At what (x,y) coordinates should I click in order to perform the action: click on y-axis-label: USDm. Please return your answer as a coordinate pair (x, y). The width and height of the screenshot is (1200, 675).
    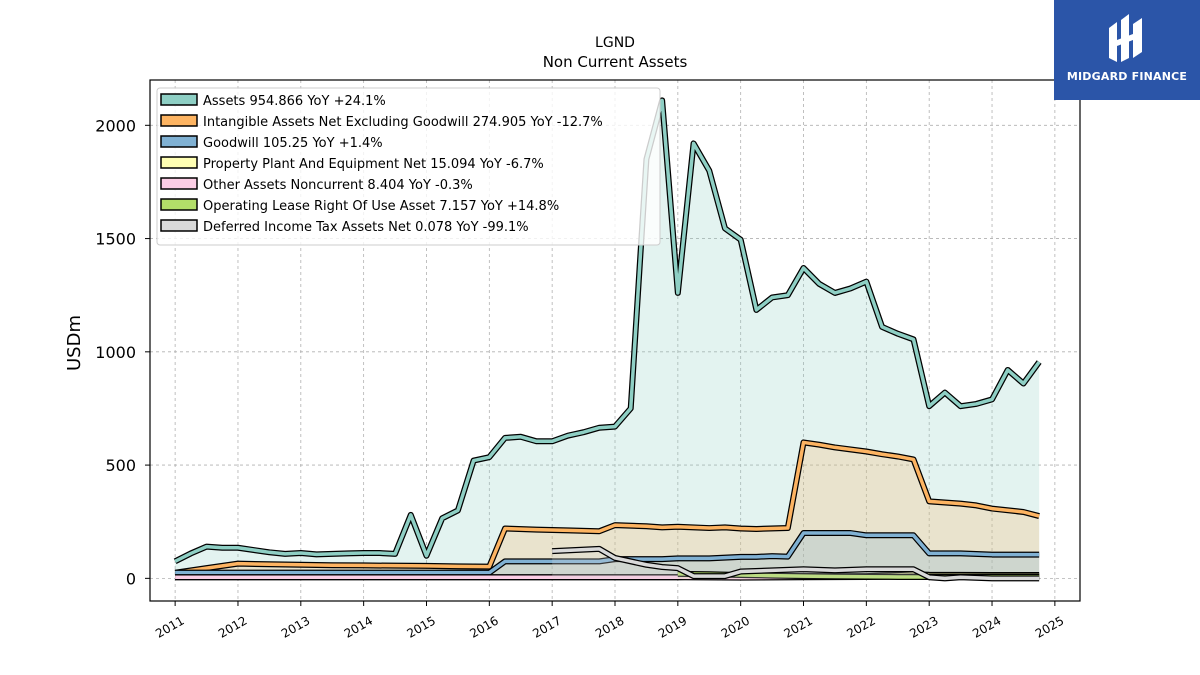
    Looking at the image, I should click on (74, 343).